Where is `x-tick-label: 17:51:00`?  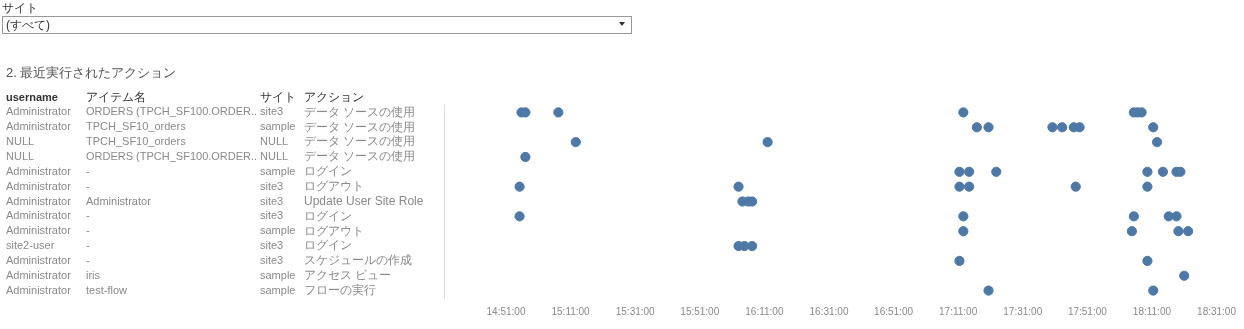 x-tick-label: 17:51:00 is located at coordinates (1087, 311).